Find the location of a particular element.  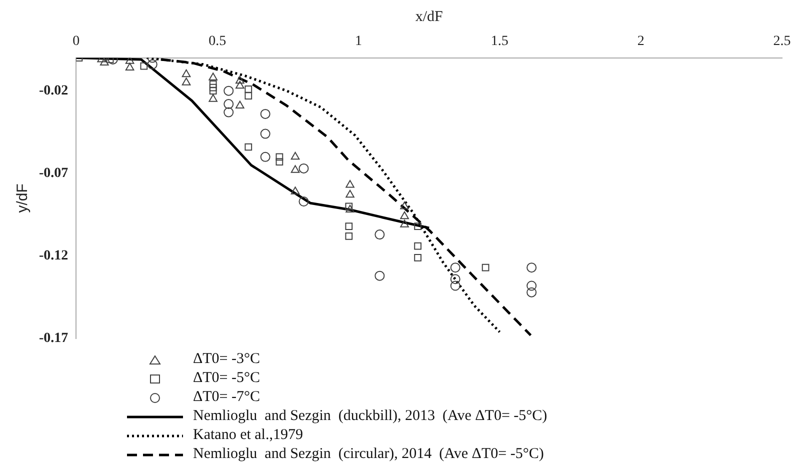

y-axis-title: y/dF is located at coordinates (23, 198).